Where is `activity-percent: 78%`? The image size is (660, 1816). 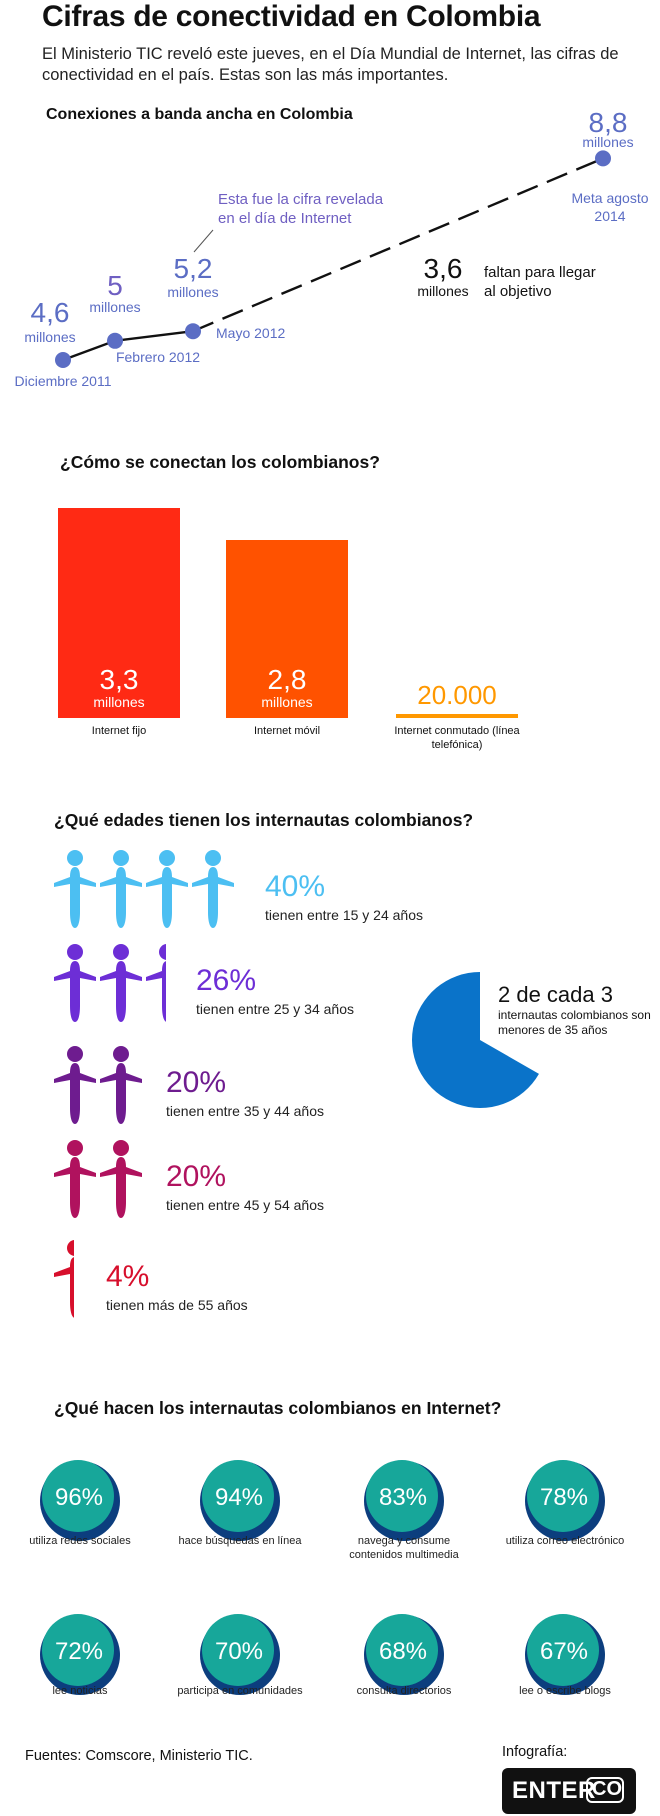
activity-percent: 78% is located at coordinates (564, 1497).